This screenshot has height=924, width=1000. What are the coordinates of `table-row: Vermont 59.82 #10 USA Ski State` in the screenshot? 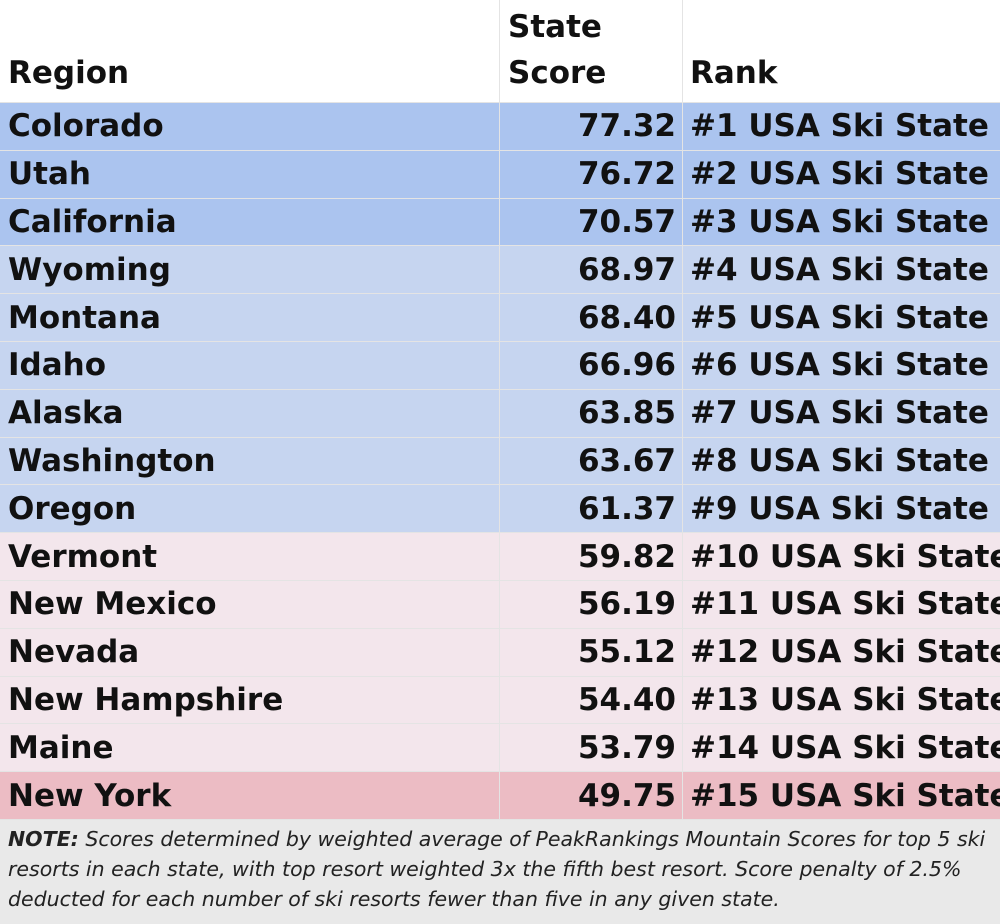 It's located at (500, 557).